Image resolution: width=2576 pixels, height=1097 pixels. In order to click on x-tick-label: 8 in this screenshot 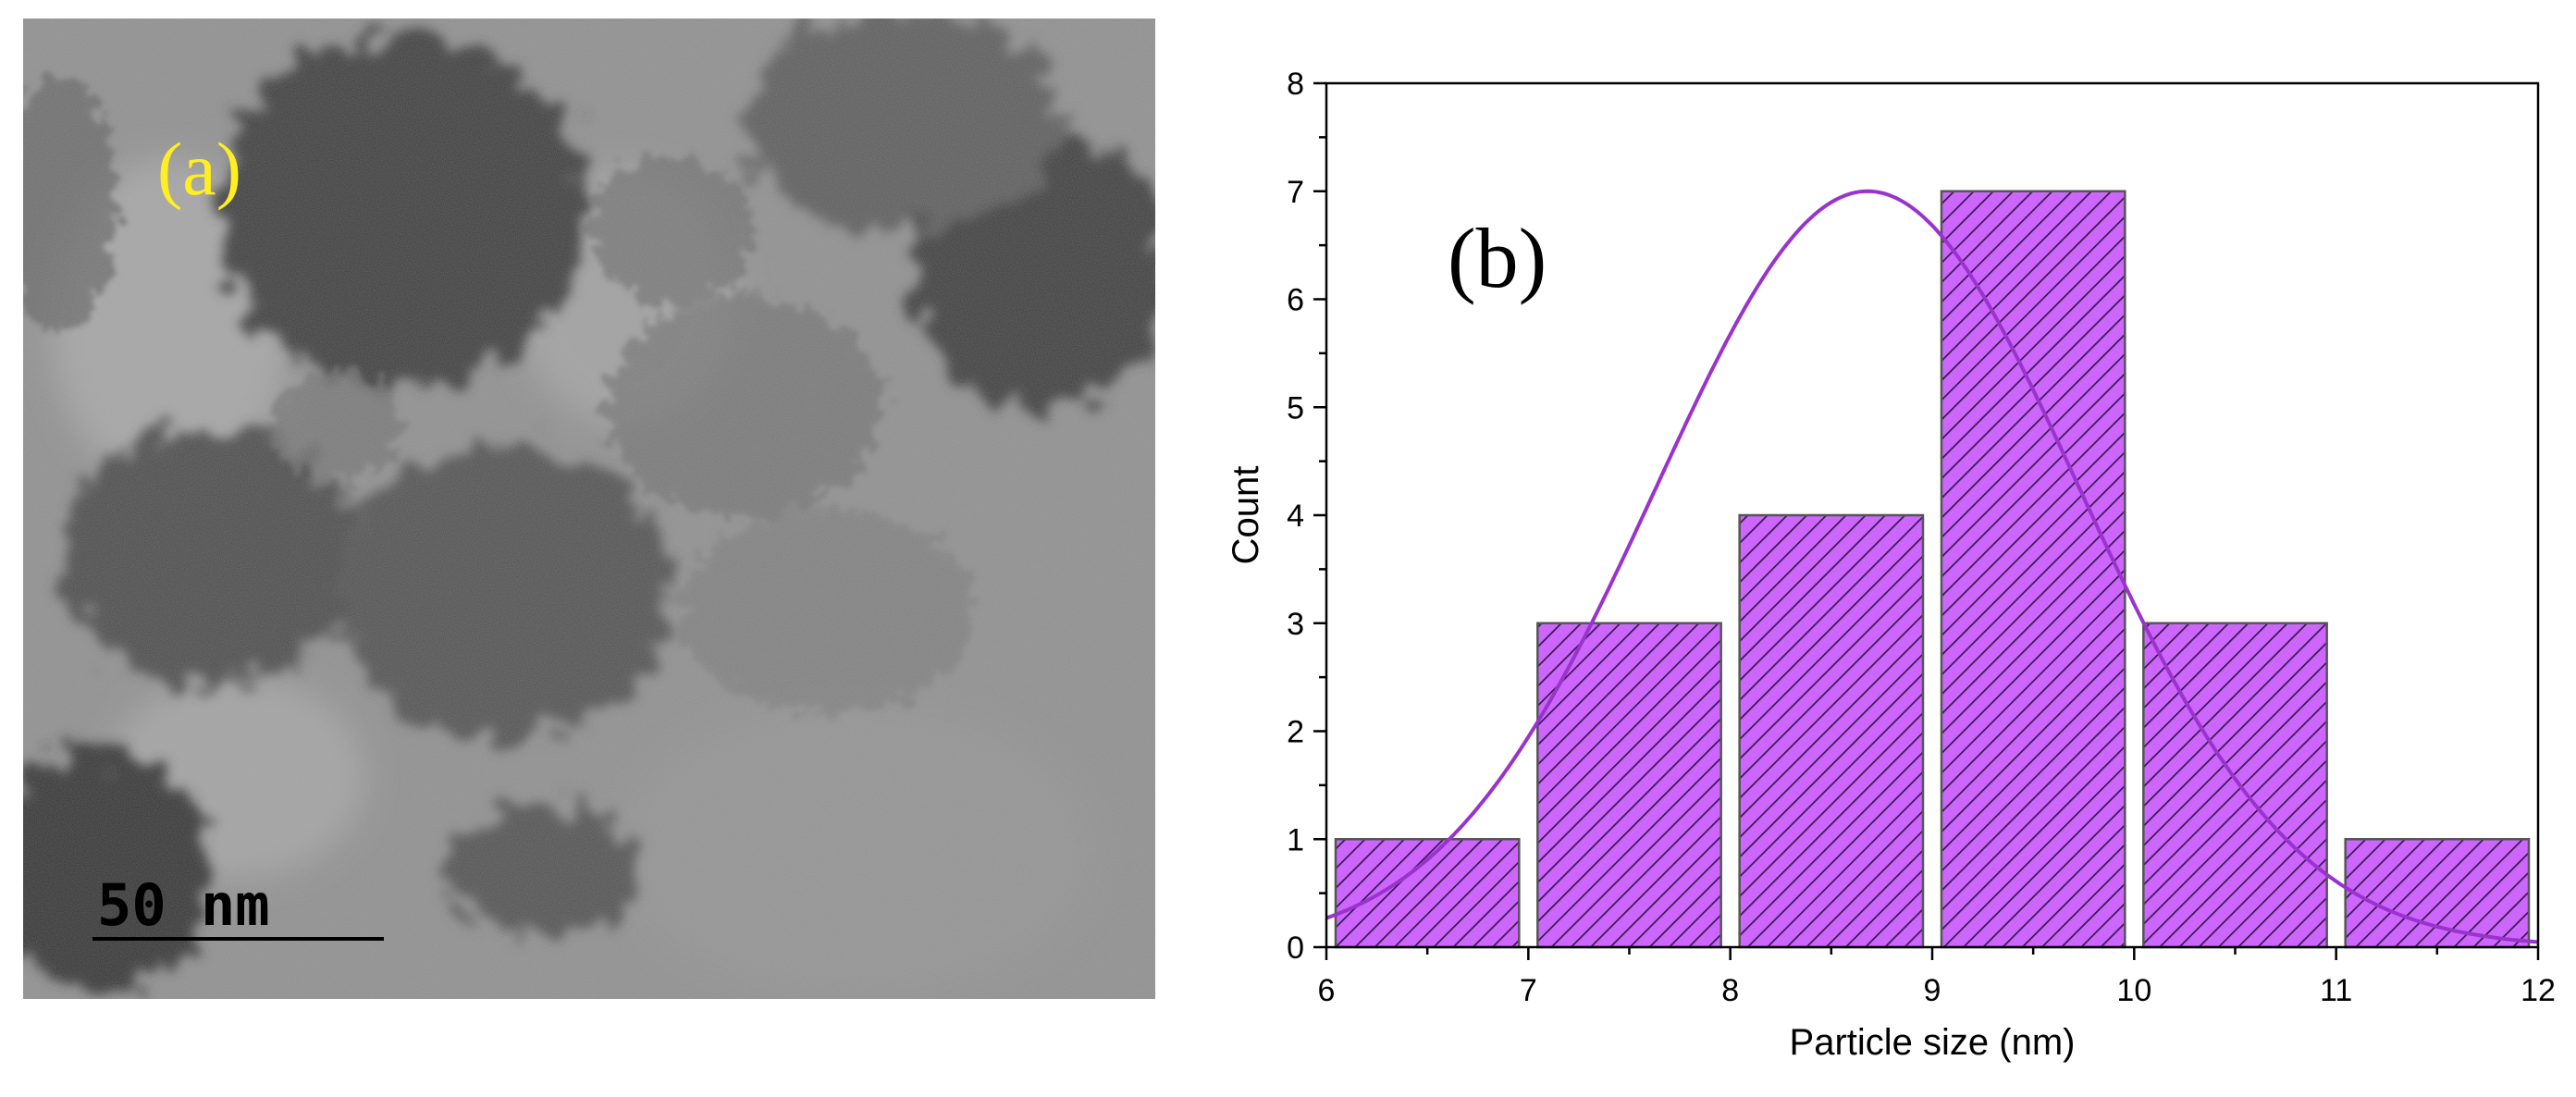, I will do `click(1730, 991)`.